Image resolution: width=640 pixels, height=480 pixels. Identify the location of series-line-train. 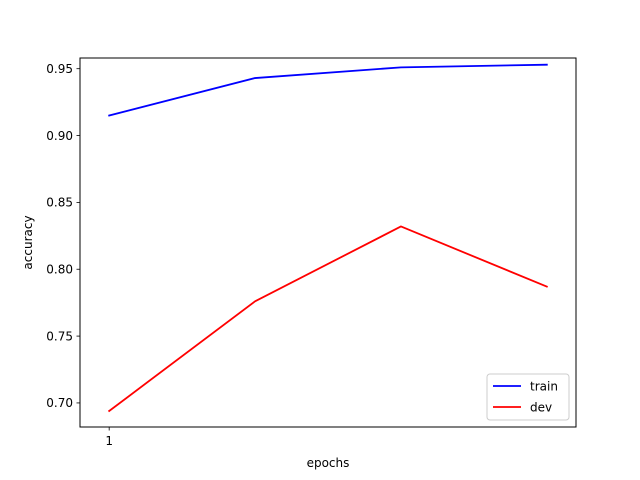
(328, 90).